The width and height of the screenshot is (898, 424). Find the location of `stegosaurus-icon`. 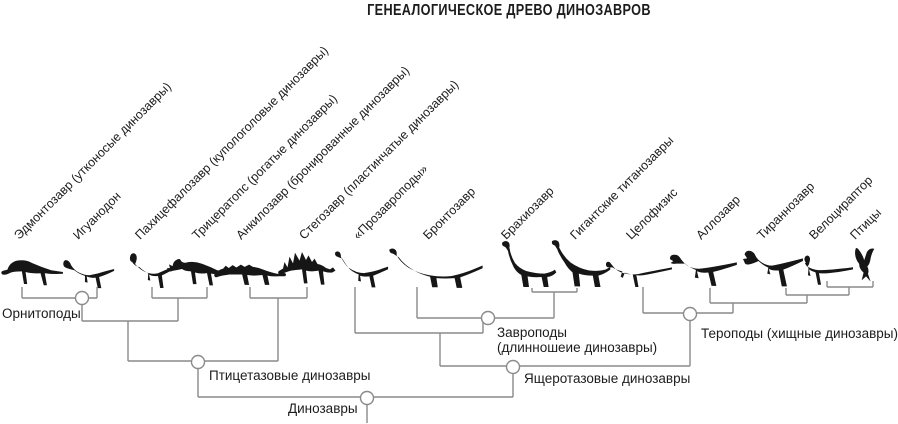

stegosaurus-icon is located at coordinates (307, 270).